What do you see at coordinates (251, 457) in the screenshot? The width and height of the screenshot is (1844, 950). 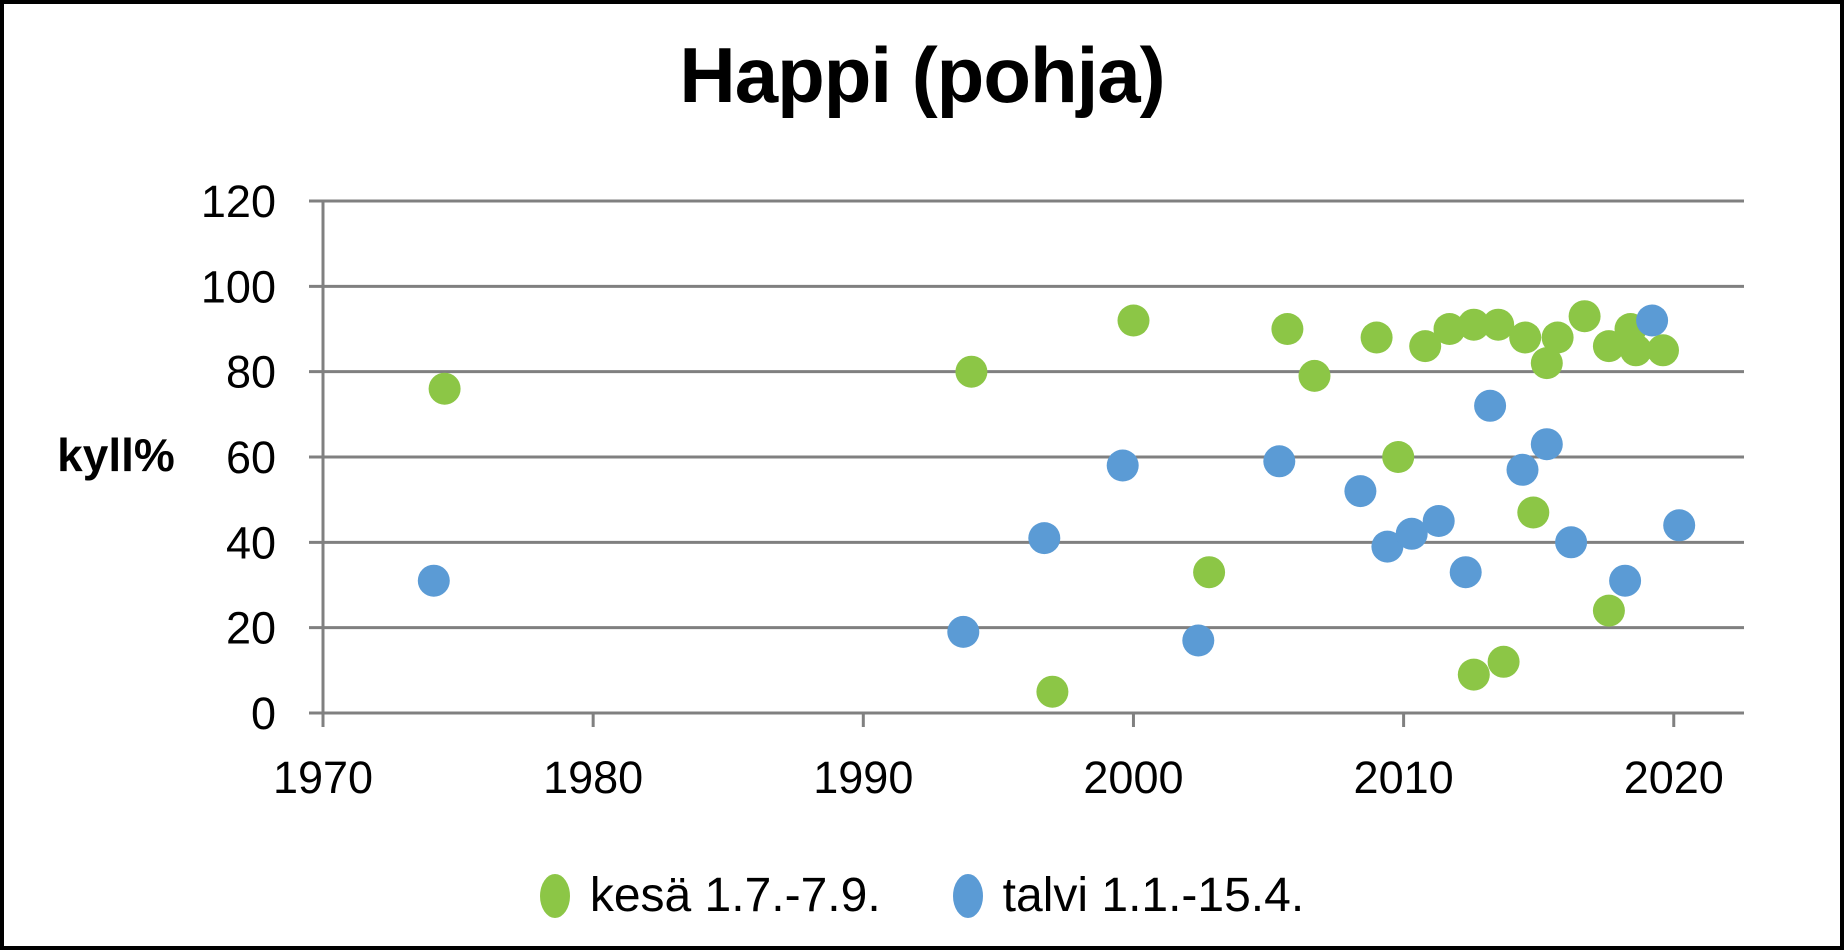 I see `y-tick-label-60: 60` at bounding box center [251, 457].